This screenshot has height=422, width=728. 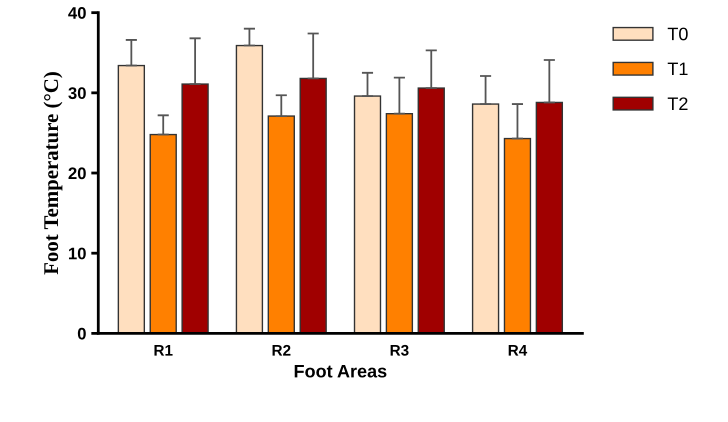 I want to click on y-axis-title: Foot Temperature (°C), so click(x=52, y=173).